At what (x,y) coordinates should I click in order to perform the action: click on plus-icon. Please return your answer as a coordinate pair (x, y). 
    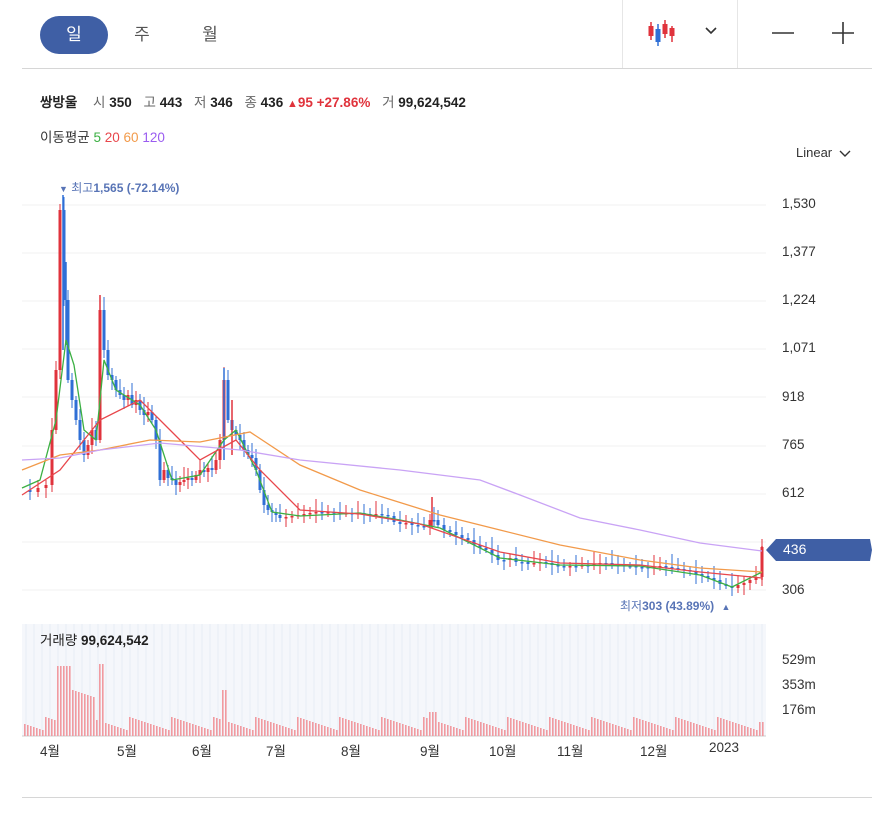
    Looking at the image, I should click on (843, 33).